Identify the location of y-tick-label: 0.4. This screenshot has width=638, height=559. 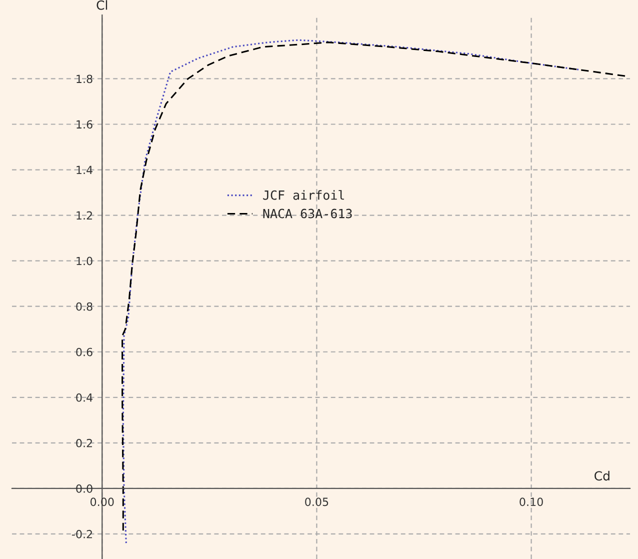
(84, 397).